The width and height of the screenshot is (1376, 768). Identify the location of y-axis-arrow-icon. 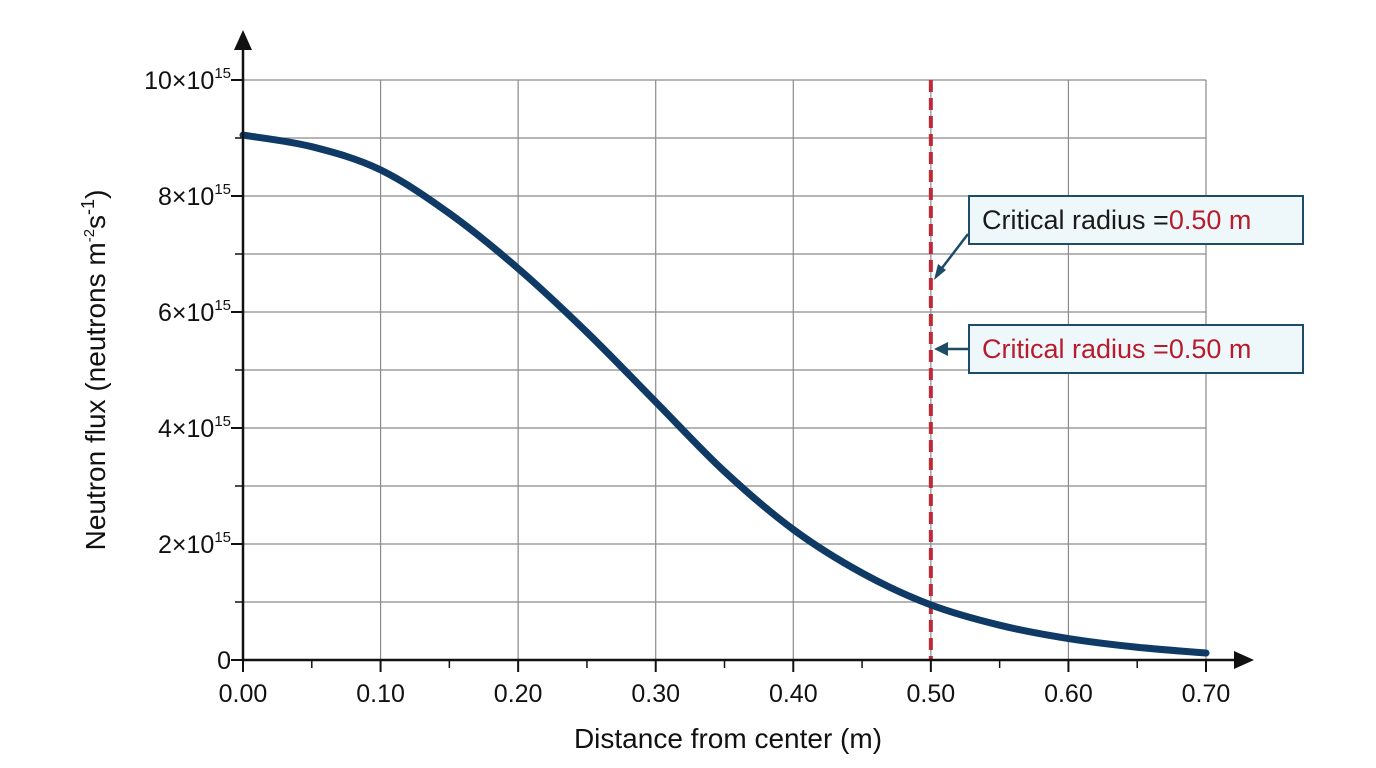
(243, 40).